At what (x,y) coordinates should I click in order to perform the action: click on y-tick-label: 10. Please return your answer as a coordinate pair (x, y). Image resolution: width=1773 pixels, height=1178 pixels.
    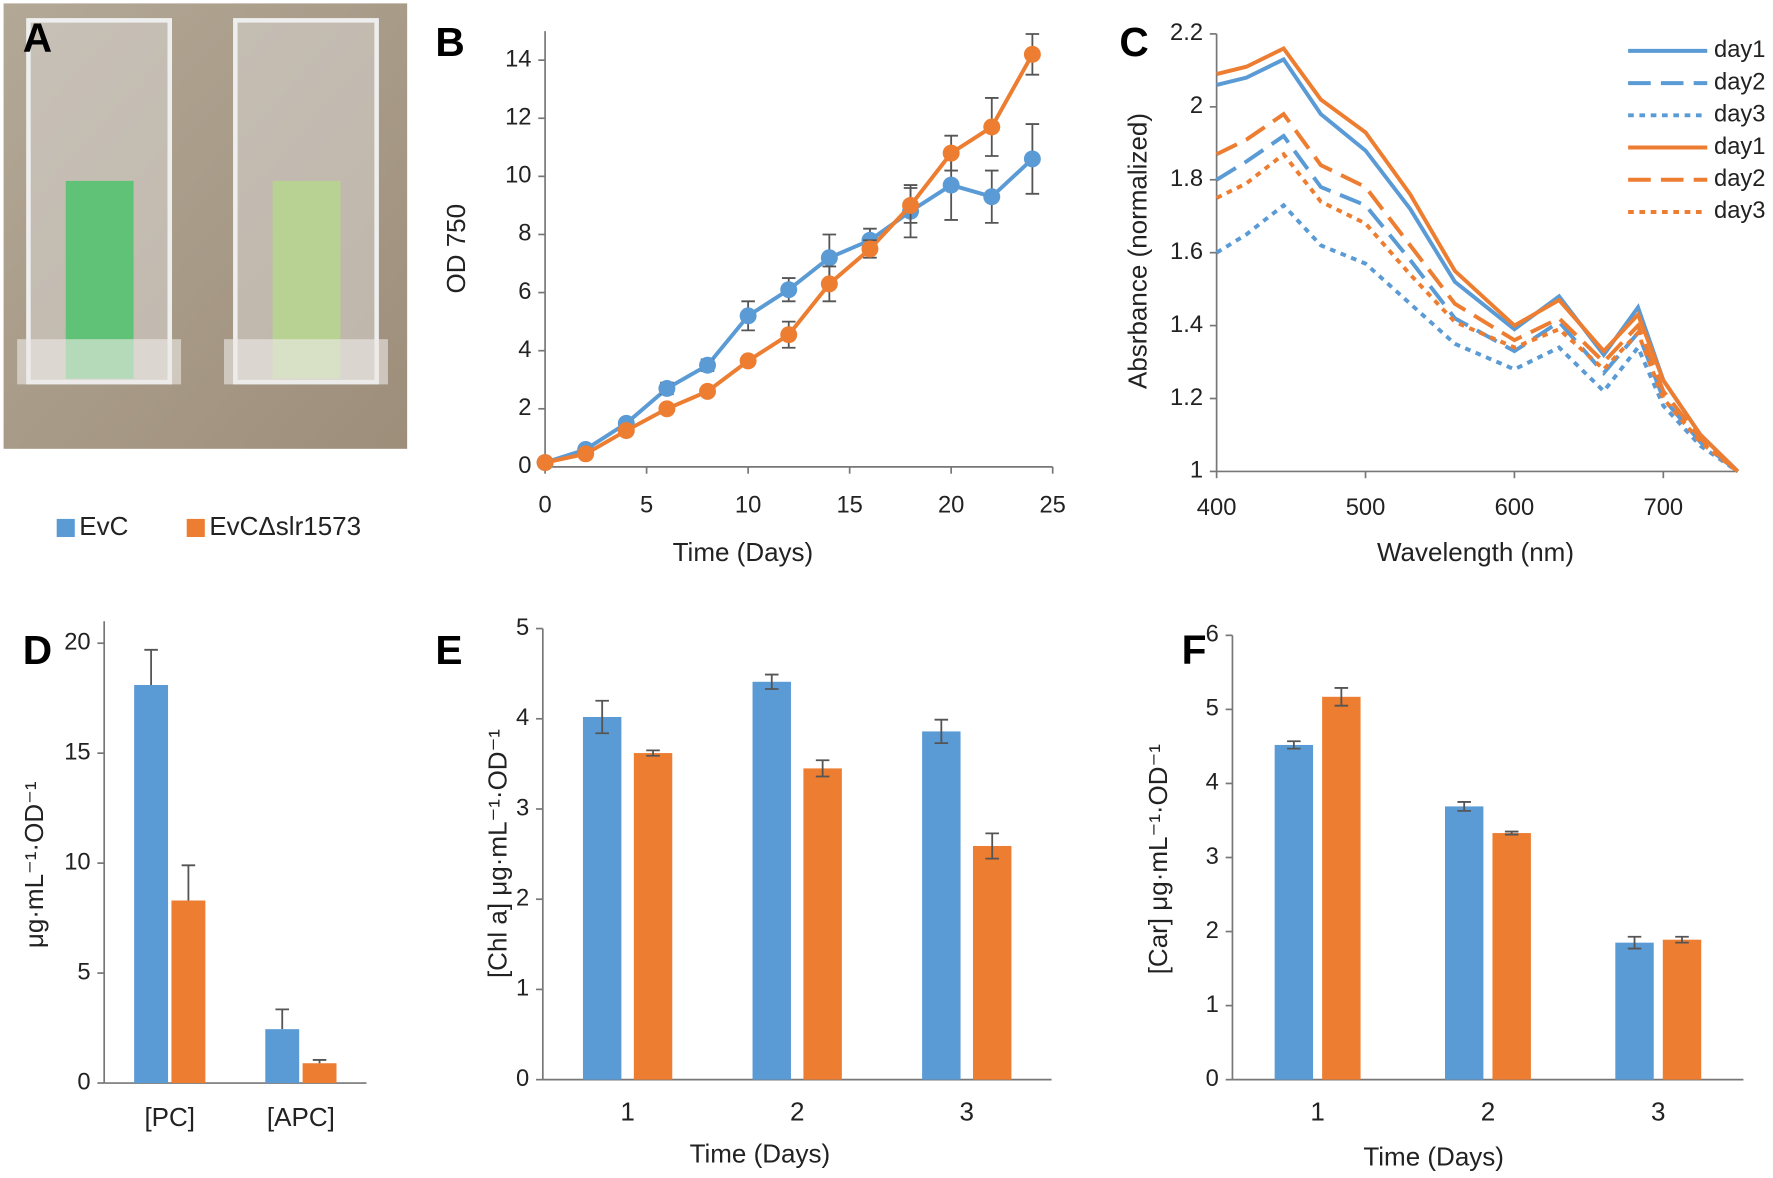
    Looking at the image, I should click on (518, 176).